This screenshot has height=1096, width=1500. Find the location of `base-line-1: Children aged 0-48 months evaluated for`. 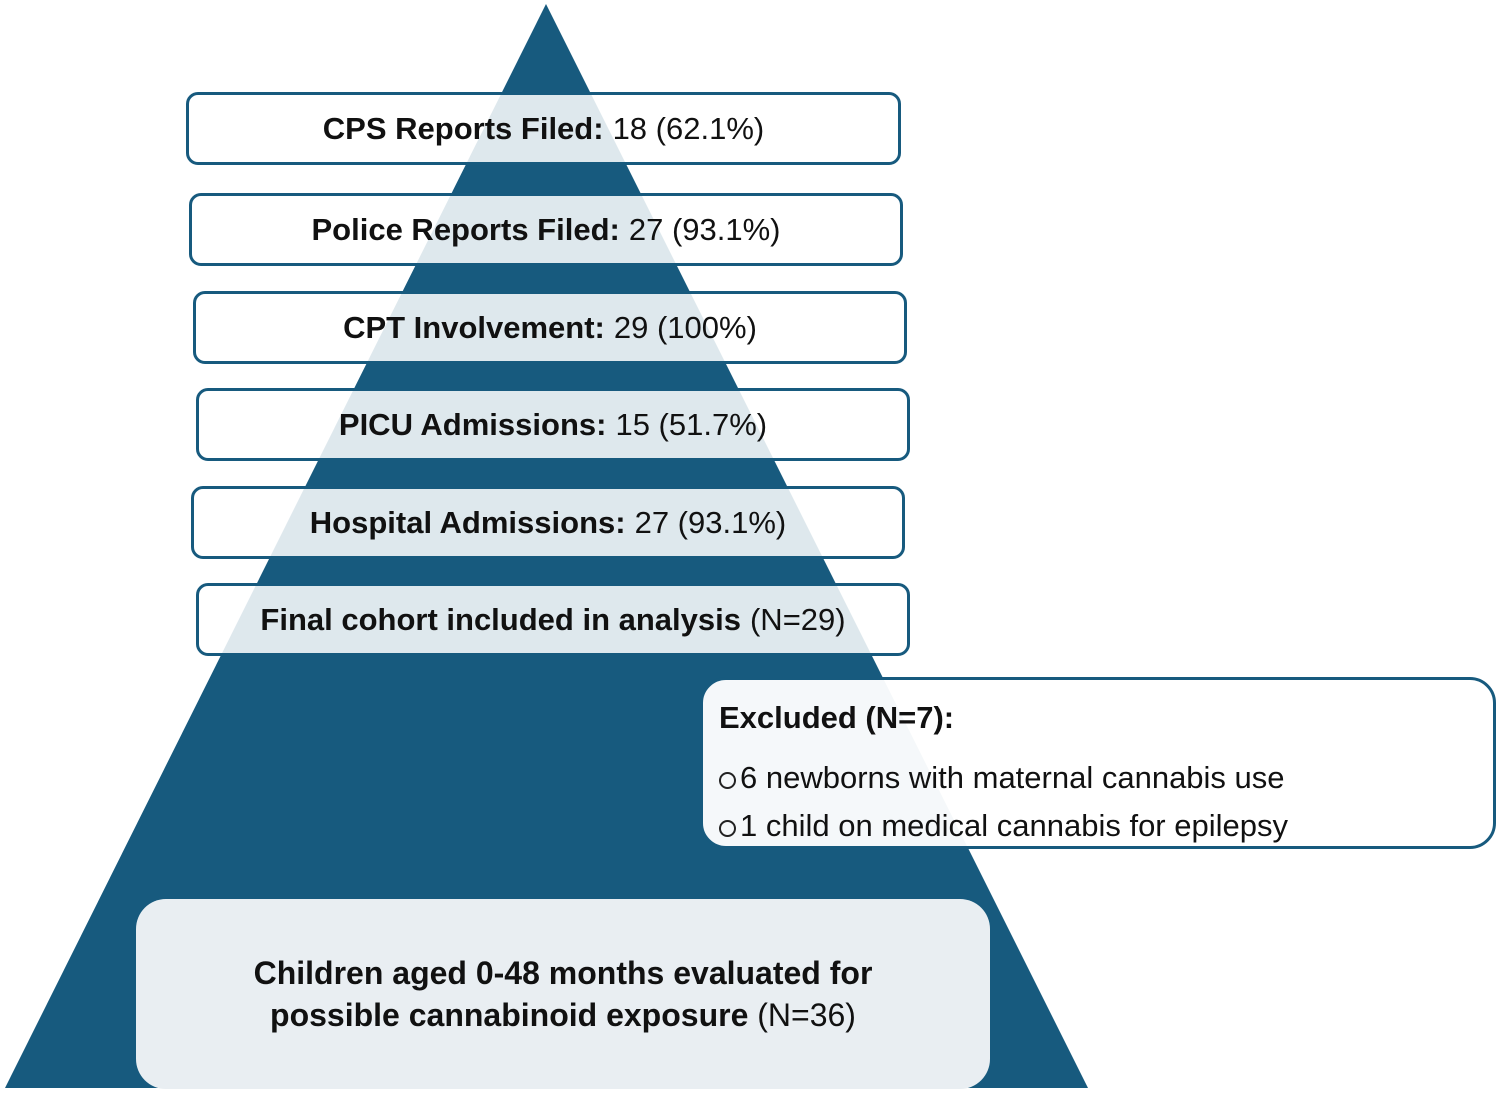

base-line-1: Children aged 0-48 months evaluated for is located at coordinates (563, 973).